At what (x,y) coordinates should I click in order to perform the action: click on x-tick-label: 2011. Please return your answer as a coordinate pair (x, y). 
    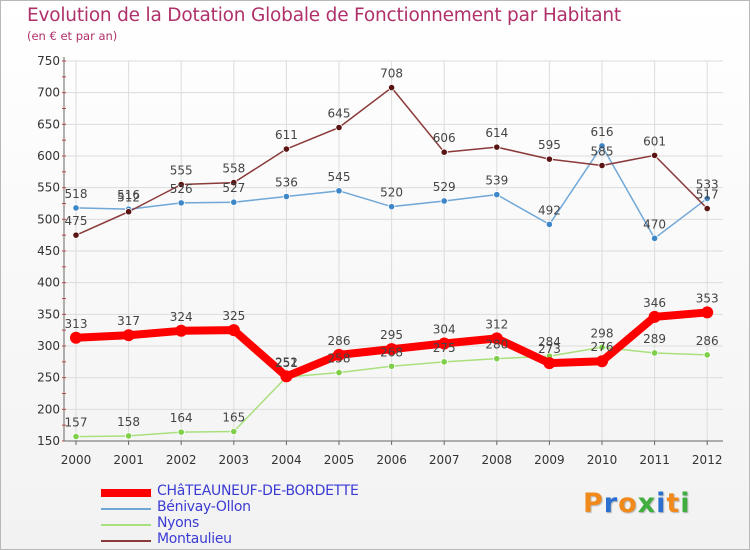
    Looking at the image, I should click on (654, 460).